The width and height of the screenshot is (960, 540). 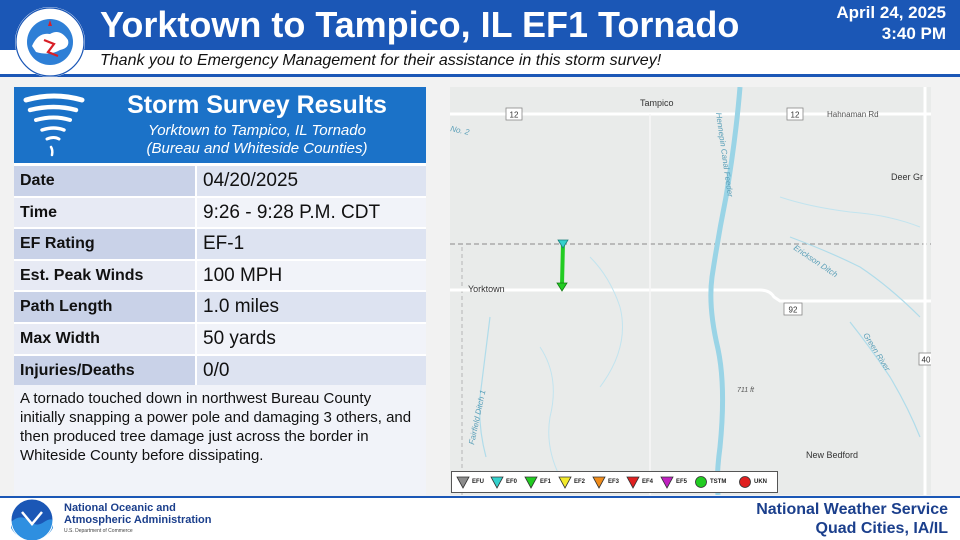 What do you see at coordinates (104, 307) in the screenshot?
I see `row-label: Path Length` at bounding box center [104, 307].